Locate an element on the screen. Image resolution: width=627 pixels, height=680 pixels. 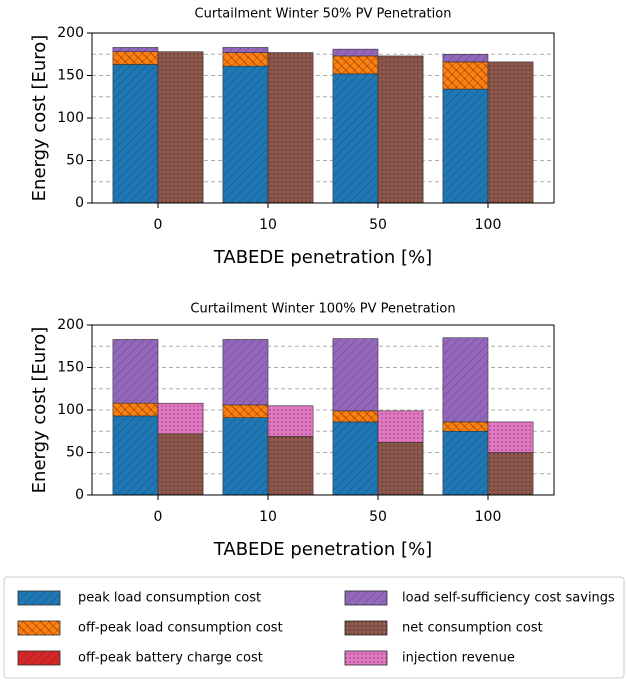
y-tick-label: 150 is located at coordinates (70, 76).